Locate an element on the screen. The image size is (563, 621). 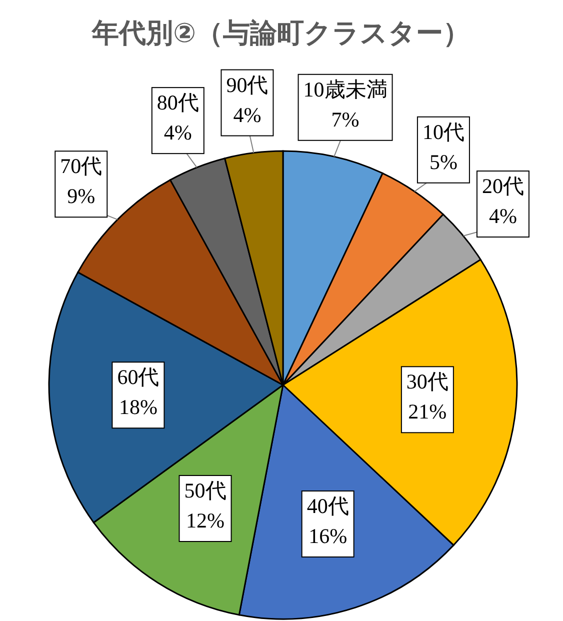
slice-label: 80代 is located at coordinates (177, 102).